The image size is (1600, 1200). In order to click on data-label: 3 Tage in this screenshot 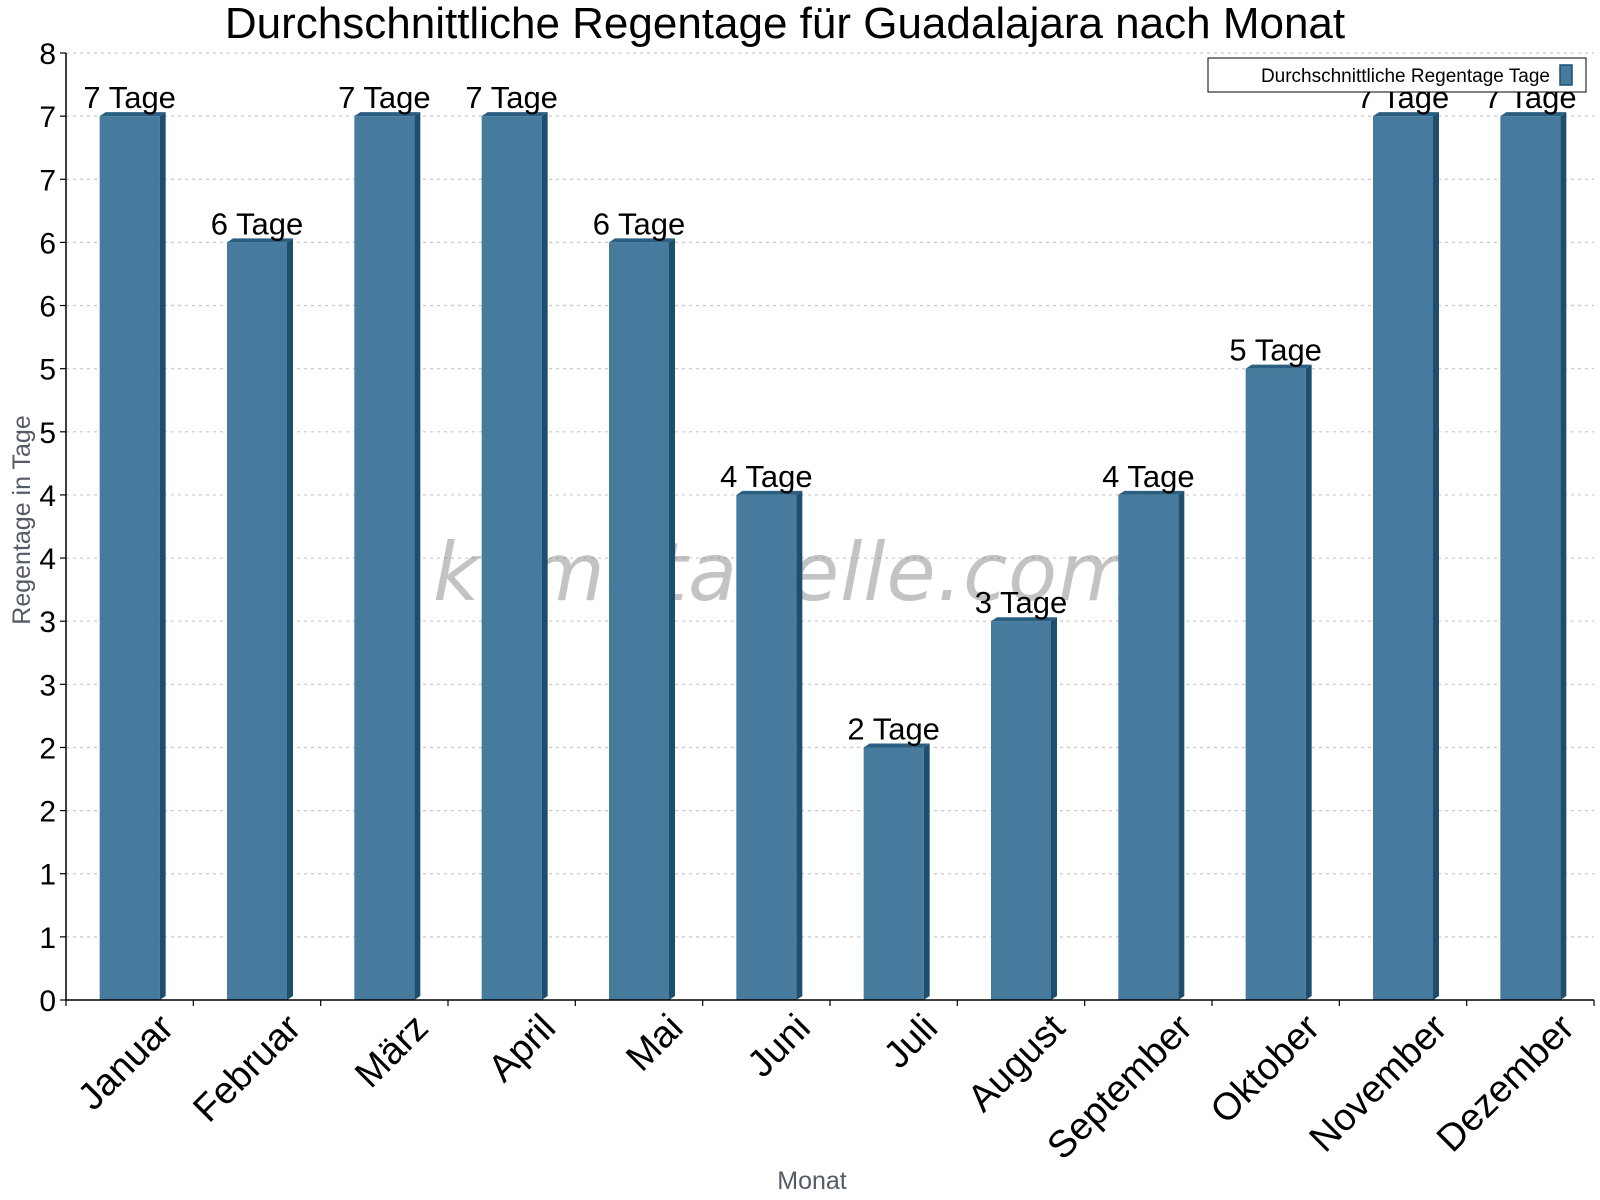, I will do `click(1021, 602)`.